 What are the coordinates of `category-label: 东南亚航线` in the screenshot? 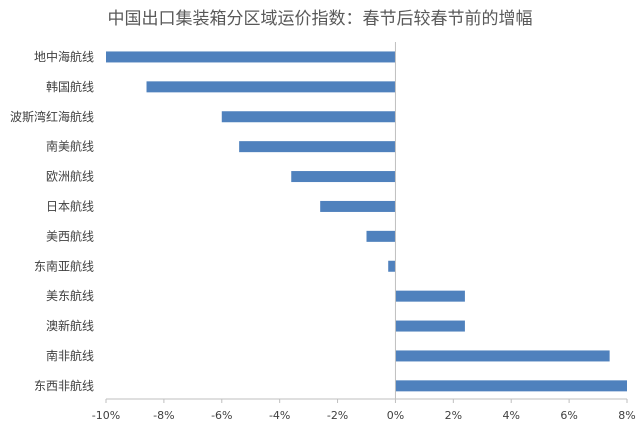 It's located at (64, 265).